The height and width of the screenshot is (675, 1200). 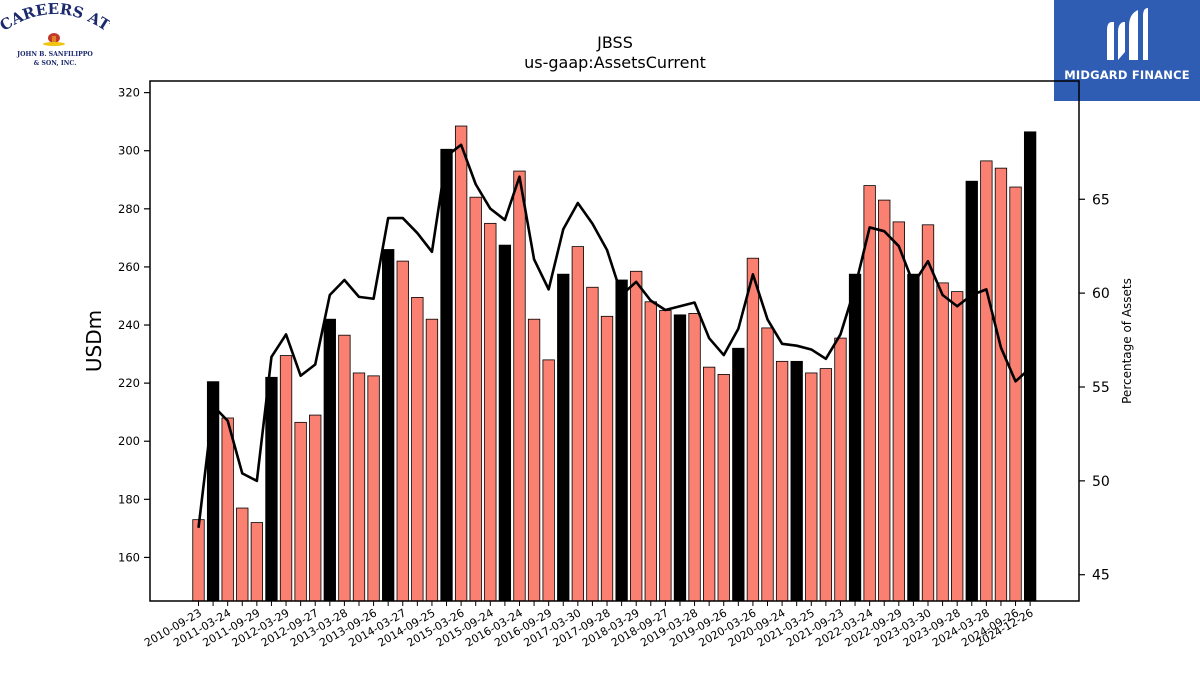 I want to click on y-axis-left: 160 180 200 220 240 260 280 300 320, so click(x=134, y=325).